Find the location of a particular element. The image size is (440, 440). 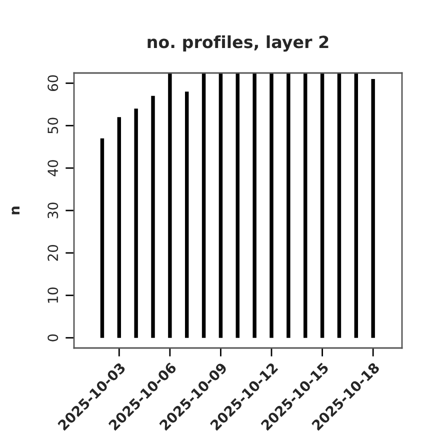

y-tick-label: 10 is located at coordinates (53, 295).